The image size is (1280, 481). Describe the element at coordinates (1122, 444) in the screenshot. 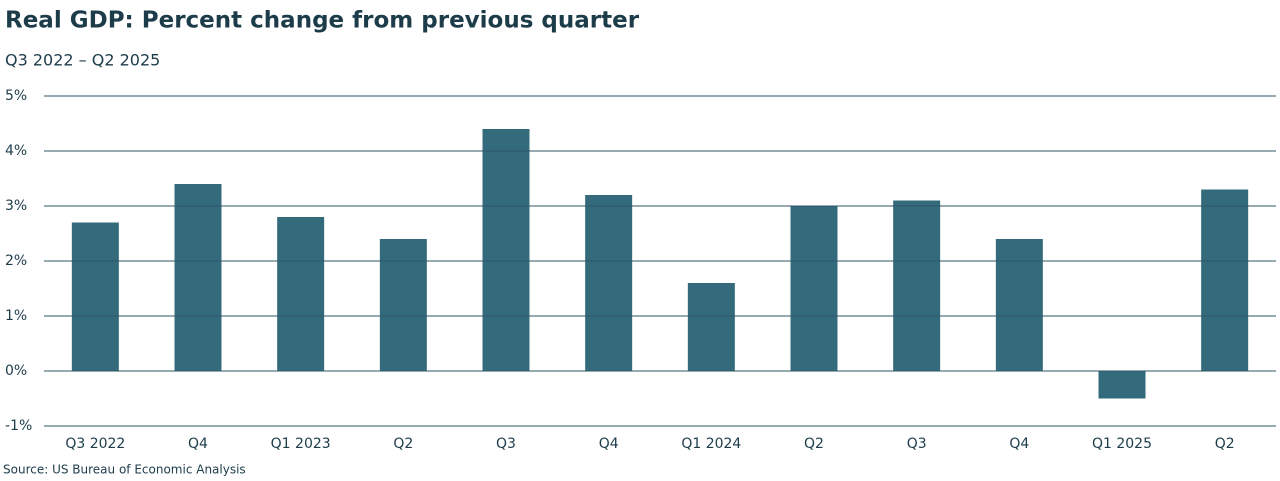

I see `x-tick-label: Q1 2025` at that location.